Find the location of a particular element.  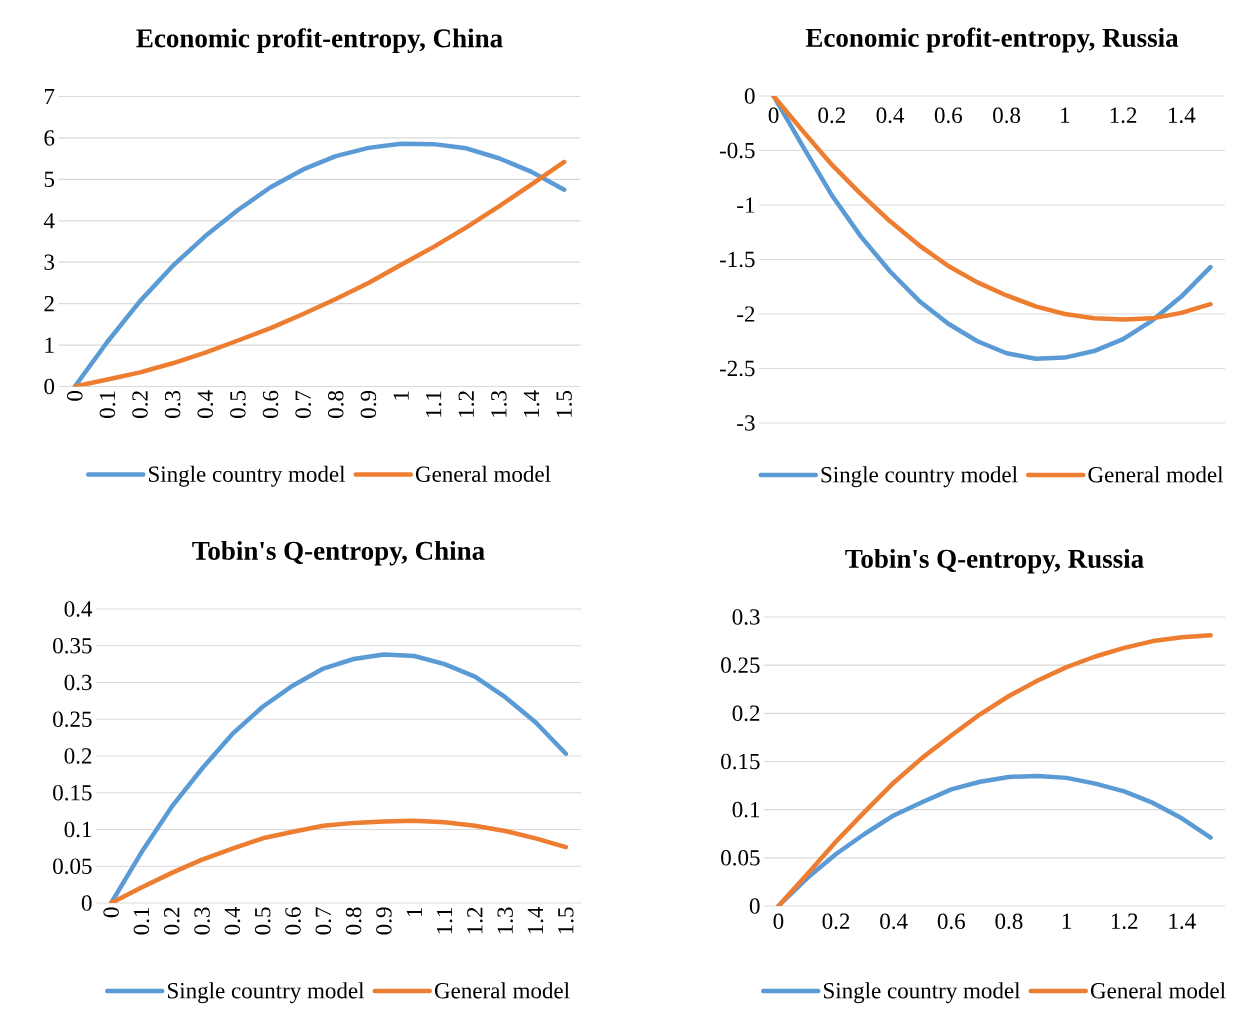

y-tick-label: -1 is located at coordinates (746, 205).